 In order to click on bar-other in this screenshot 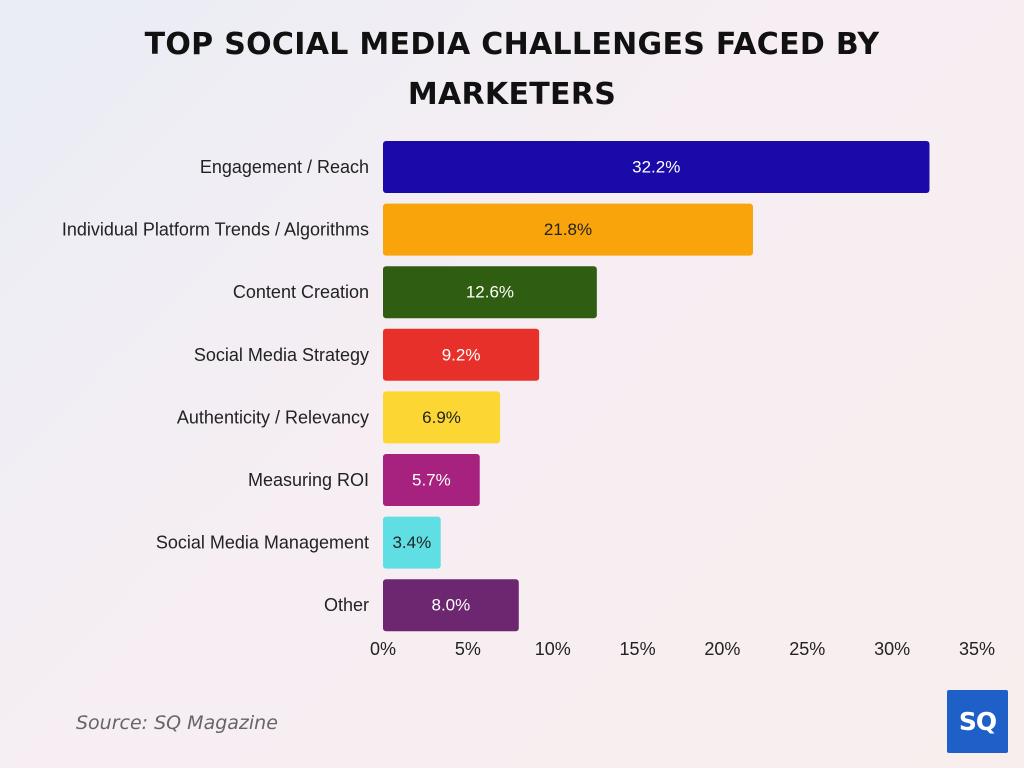, I will do `click(451, 605)`.